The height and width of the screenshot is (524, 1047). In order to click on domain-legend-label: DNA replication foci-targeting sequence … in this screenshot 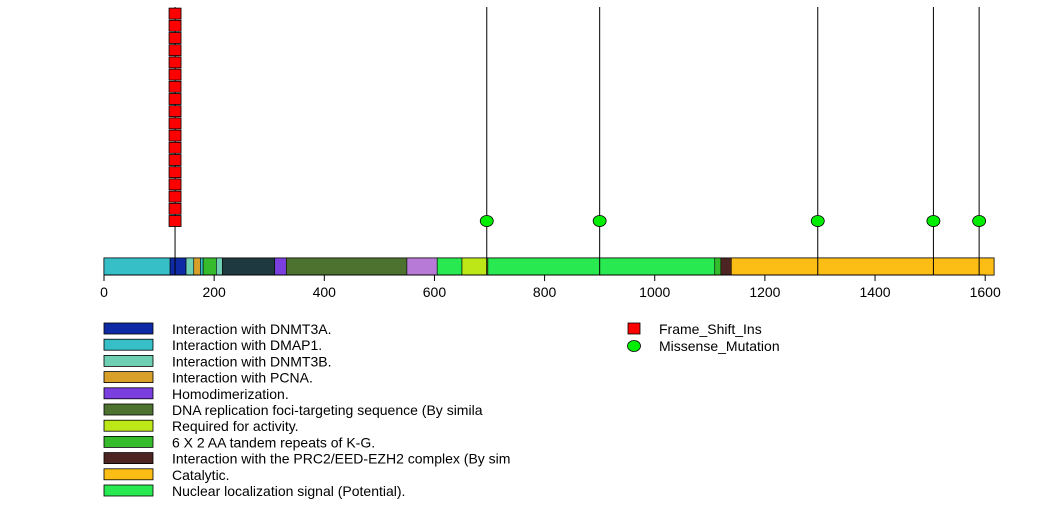, I will do `click(327, 410)`.